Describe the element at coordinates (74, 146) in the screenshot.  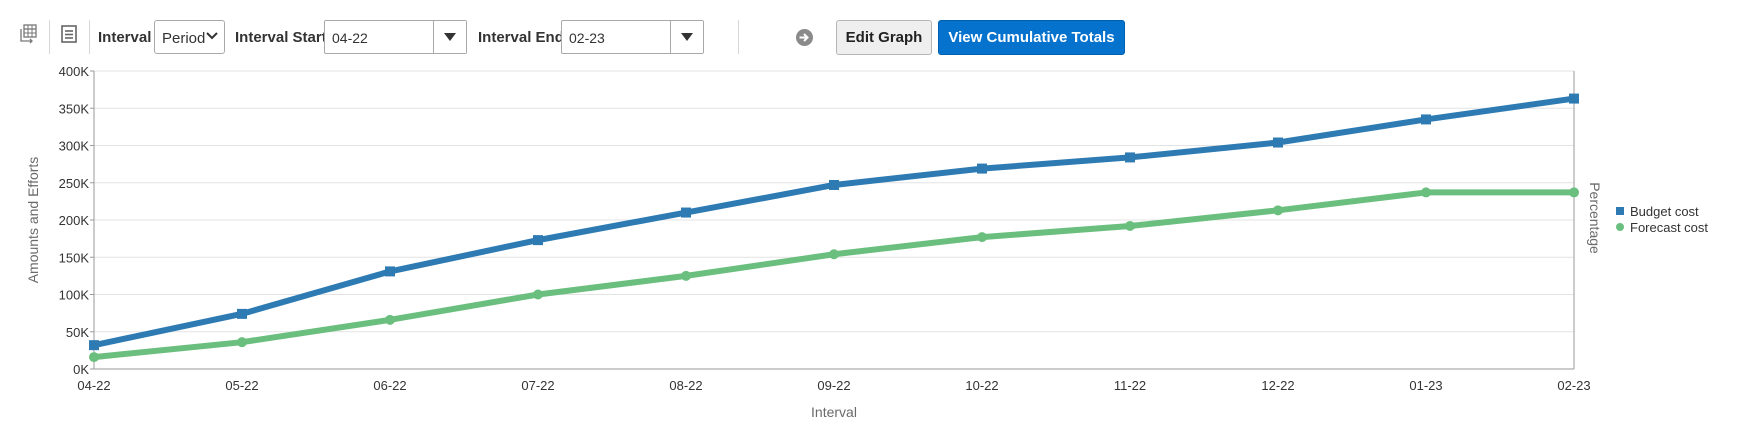
I see `y-tick-label: 300K` at that location.